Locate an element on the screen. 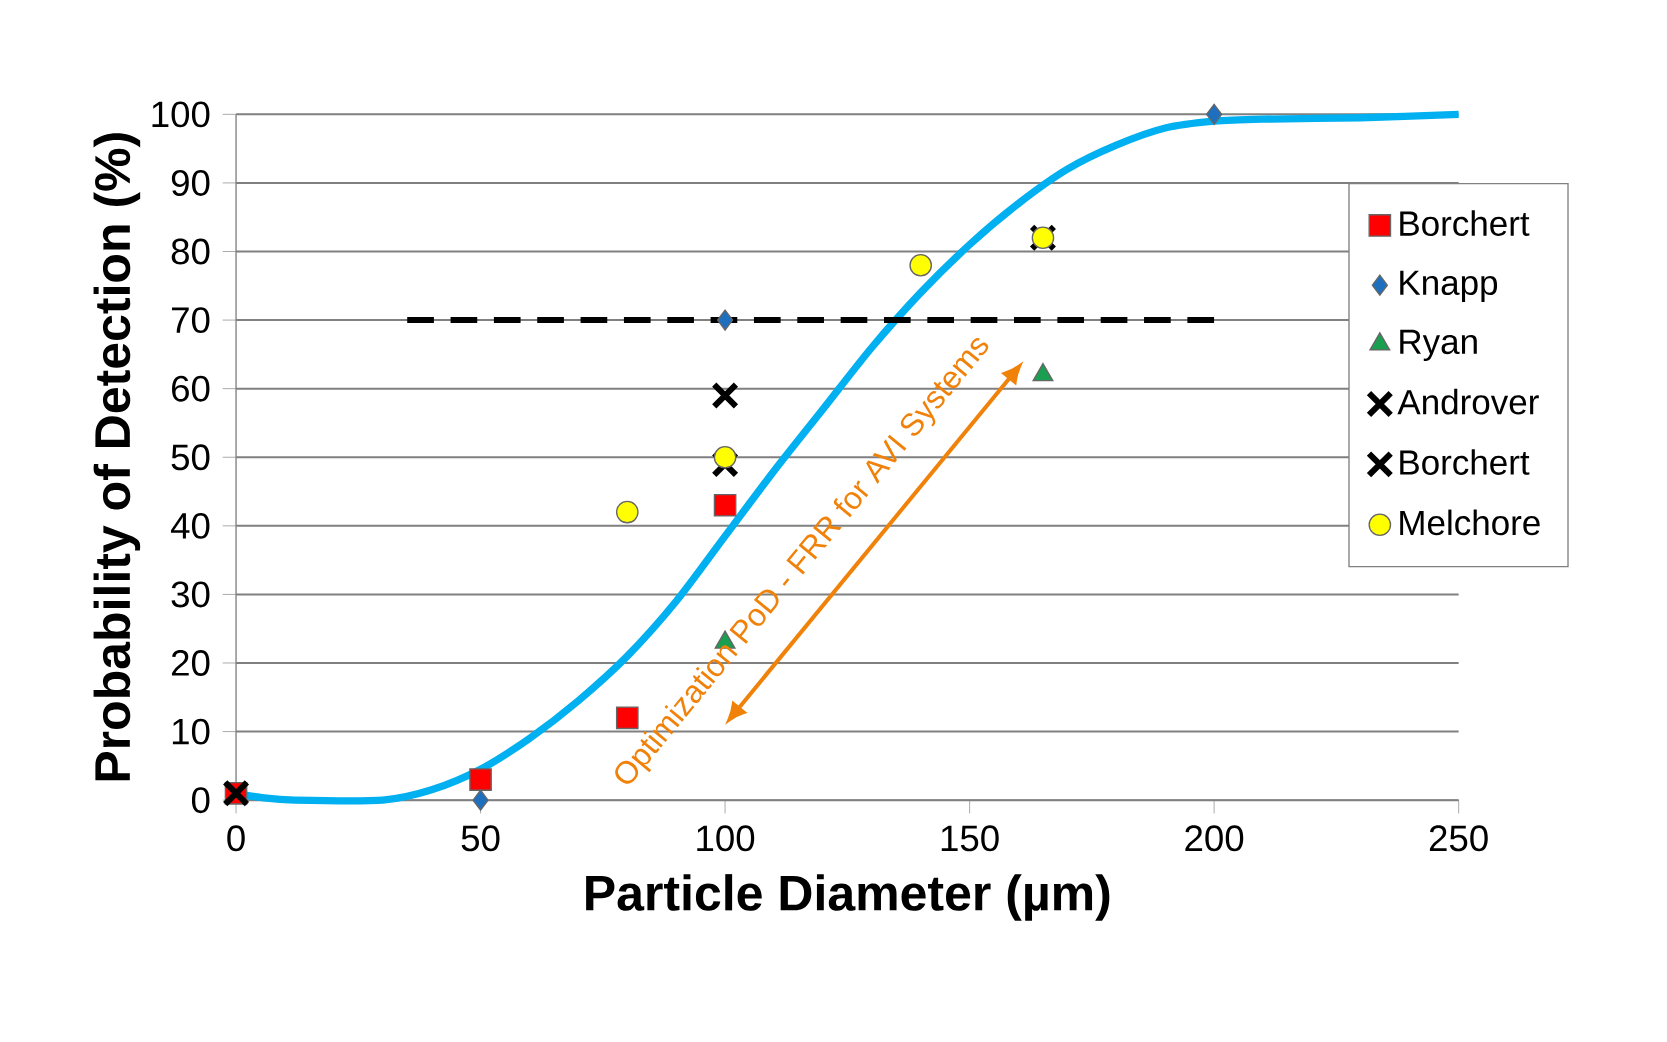 Image resolution: width=1667 pixels, height=1042 pixels. y-tick-label: 30 is located at coordinates (190, 594).